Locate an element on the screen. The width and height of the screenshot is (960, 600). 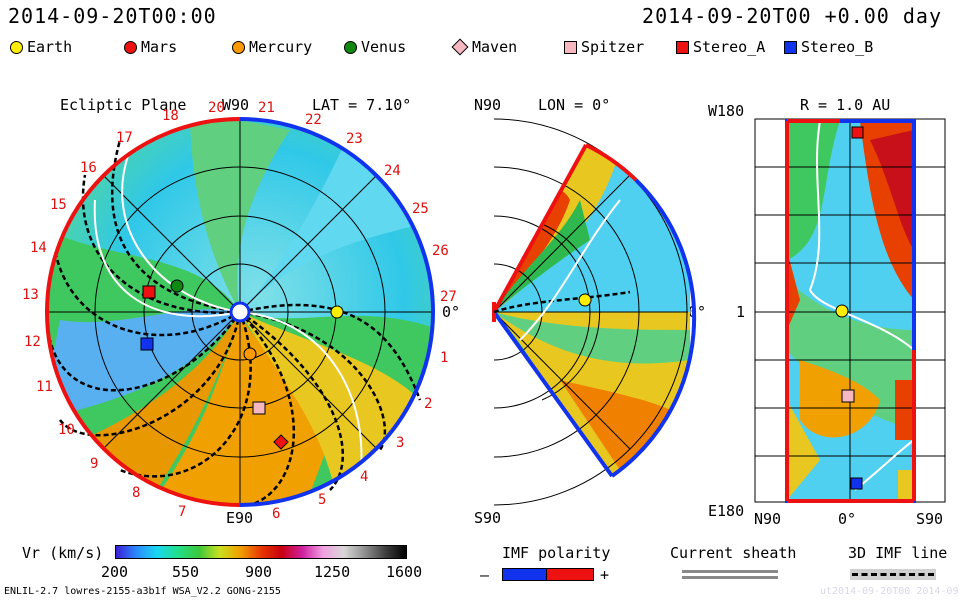
earth-marker-icon is located at coordinates (16, 47).